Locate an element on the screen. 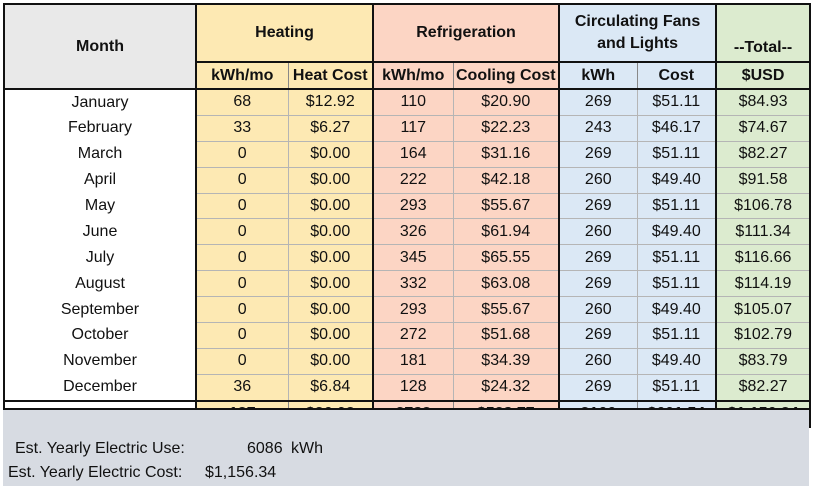 The image size is (816, 491). month-cell: May is located at coordinates (100, 206).